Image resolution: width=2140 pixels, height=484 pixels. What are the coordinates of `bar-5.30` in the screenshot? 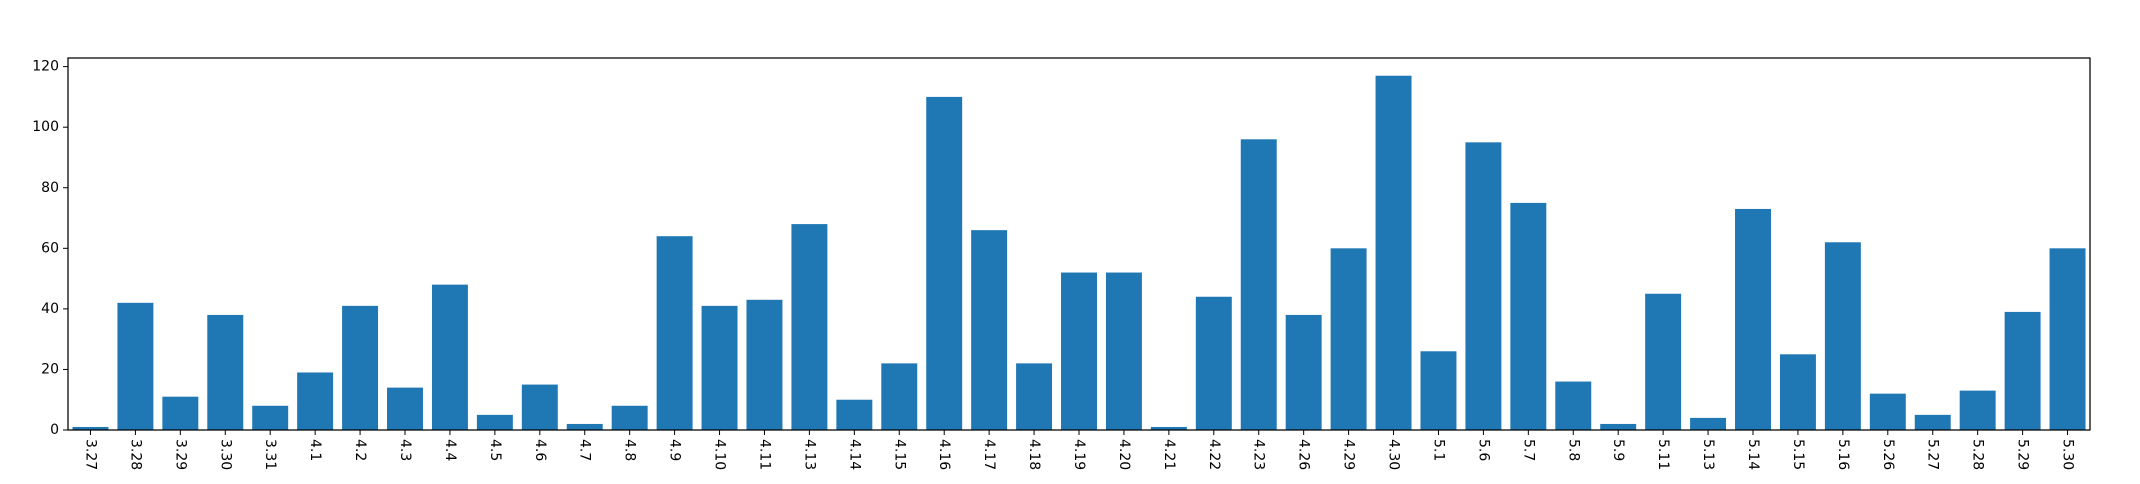 It's located at (2067, 339).